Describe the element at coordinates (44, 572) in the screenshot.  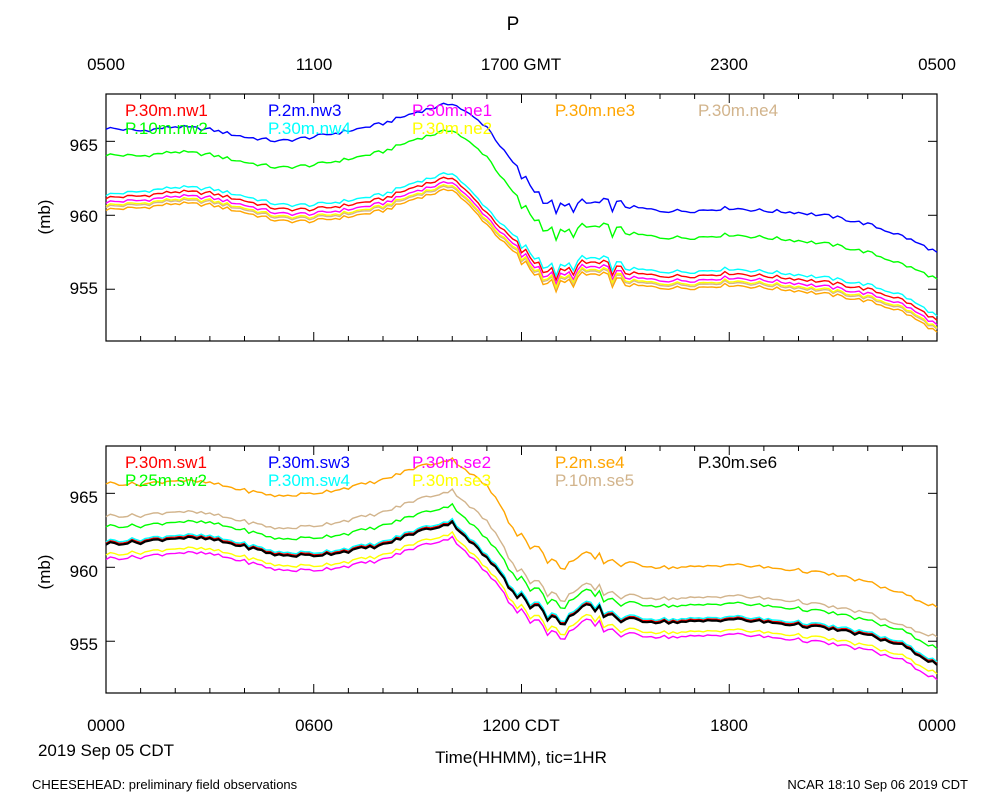
I see `y-axis-title-bottom: (mb)` at that location.